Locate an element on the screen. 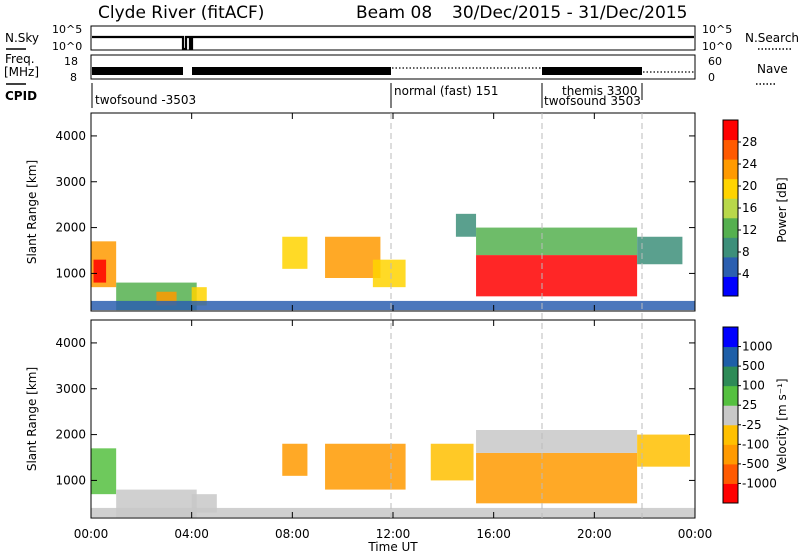 This screenshot has width=800, height=554. freq-strip-frame is located at coordinates (393, 67).